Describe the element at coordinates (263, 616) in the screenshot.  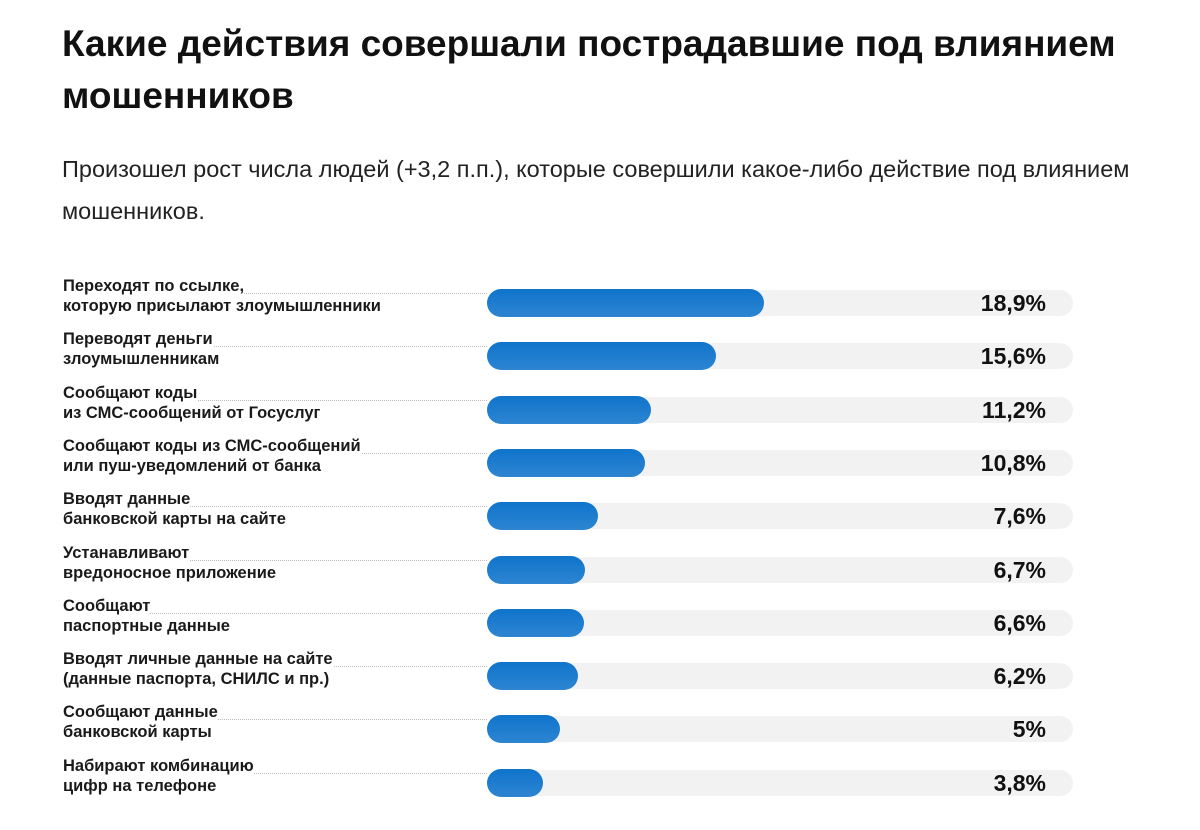
I see `category-label: Сообщают паспортные данные` at that location.